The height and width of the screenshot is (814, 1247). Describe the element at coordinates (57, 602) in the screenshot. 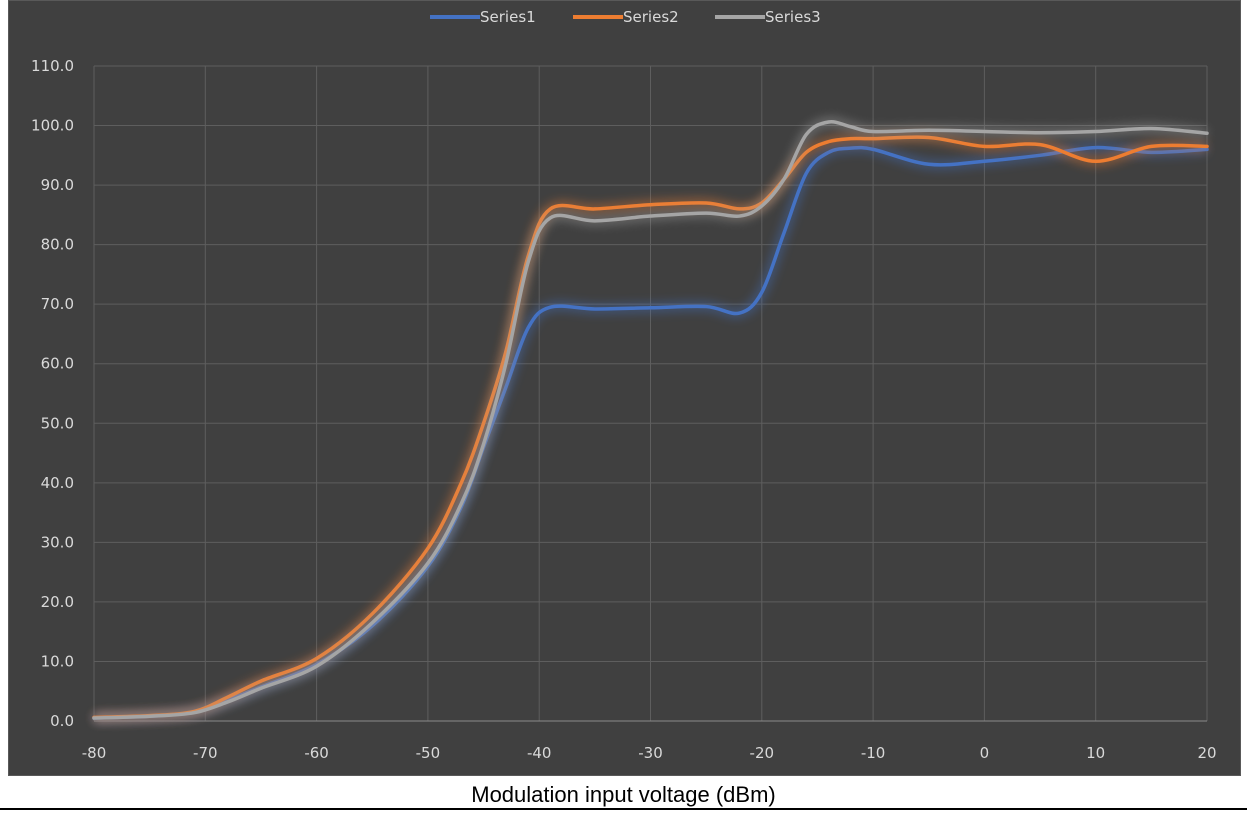

I see `y-tick-label: 20.0` at that location.